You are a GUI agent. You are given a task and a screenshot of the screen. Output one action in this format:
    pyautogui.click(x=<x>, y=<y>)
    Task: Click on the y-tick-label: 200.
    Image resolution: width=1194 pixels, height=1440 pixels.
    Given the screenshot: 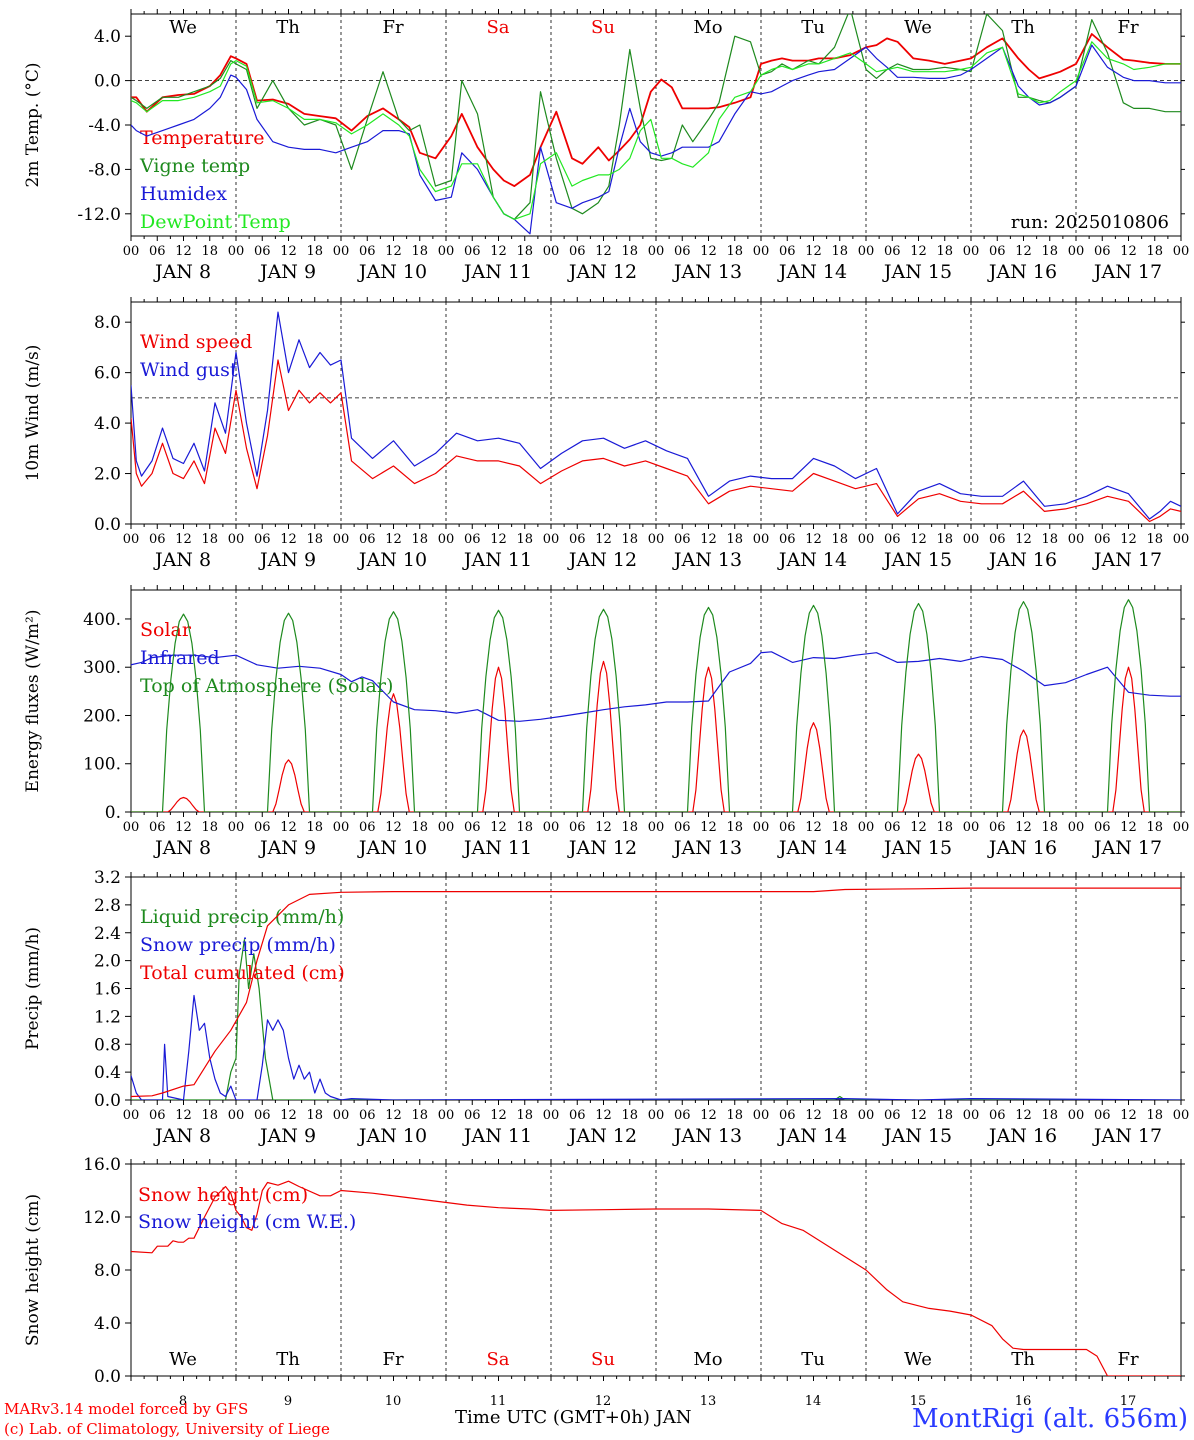 What is the action you would take?
    pyautogui.click(x=102, y=716)
    